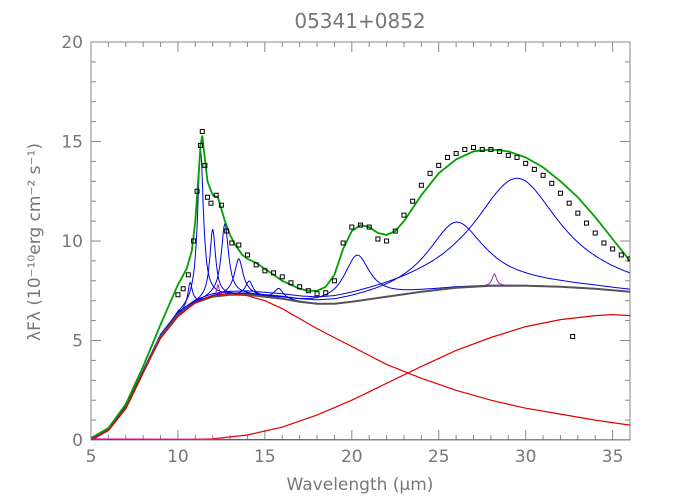  What do you see at coordinates (77, 441) in the screenshot?
I see `y-tick-label: 0` at bounding box center [77, 441].